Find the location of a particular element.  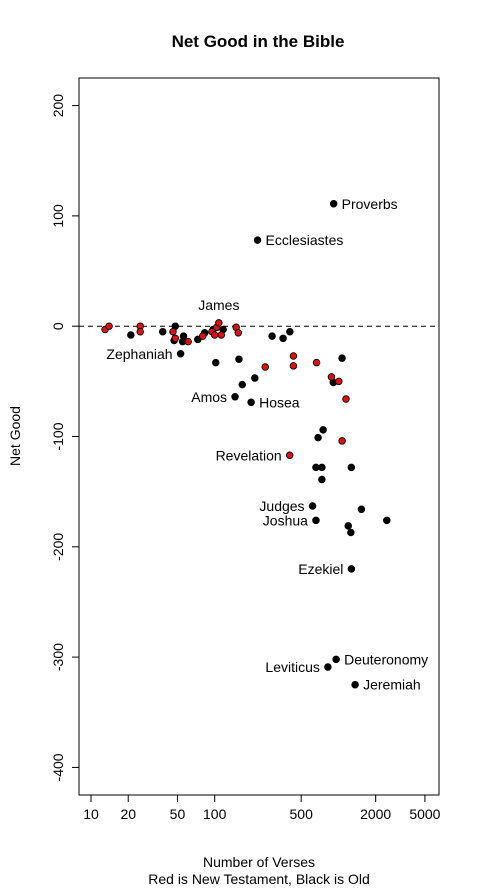

x-axis-label: Number of Verses is located at coordinates (259, 862).